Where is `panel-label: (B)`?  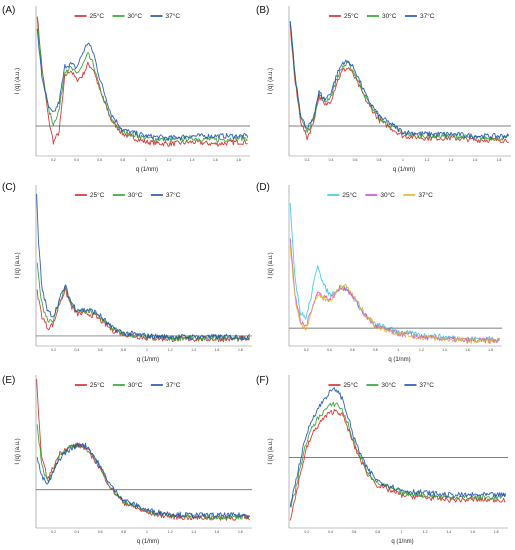 panel-label: (B) is located at coordinates (262, 10).